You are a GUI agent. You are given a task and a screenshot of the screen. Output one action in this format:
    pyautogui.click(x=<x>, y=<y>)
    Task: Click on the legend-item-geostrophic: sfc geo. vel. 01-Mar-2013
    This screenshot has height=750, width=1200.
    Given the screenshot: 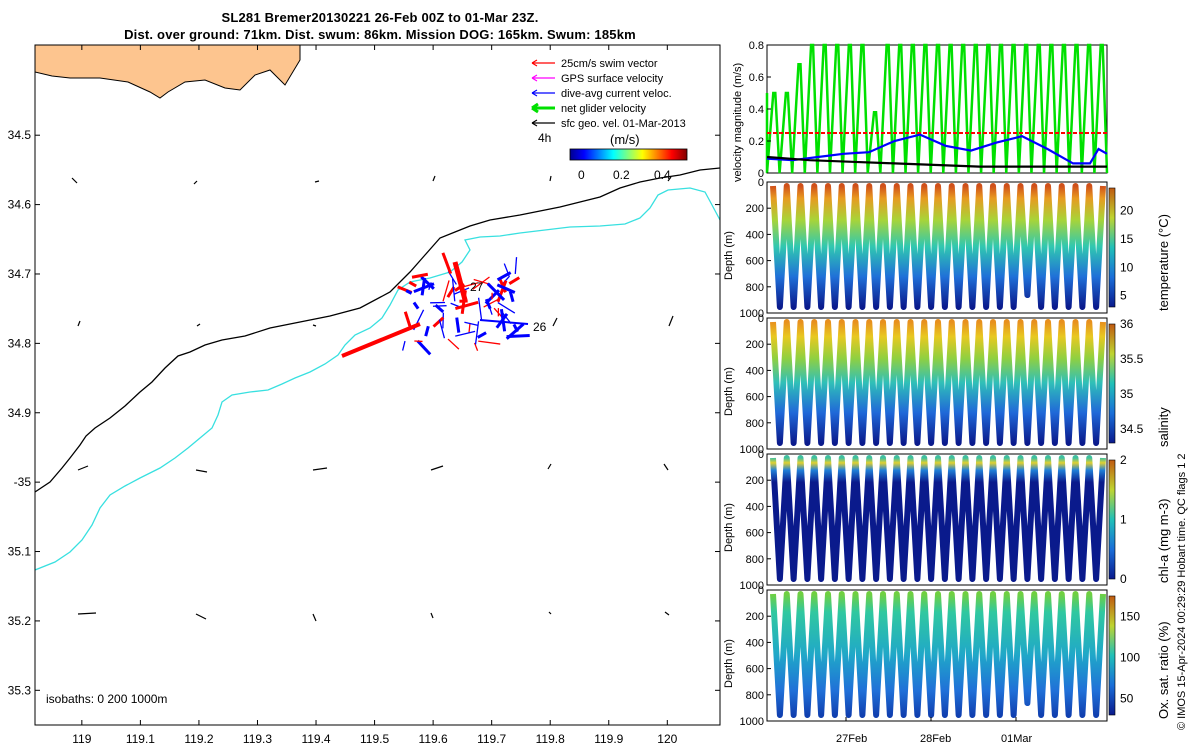 What is the action you would take?
    pyautogui.click(x=608, y=124)
    